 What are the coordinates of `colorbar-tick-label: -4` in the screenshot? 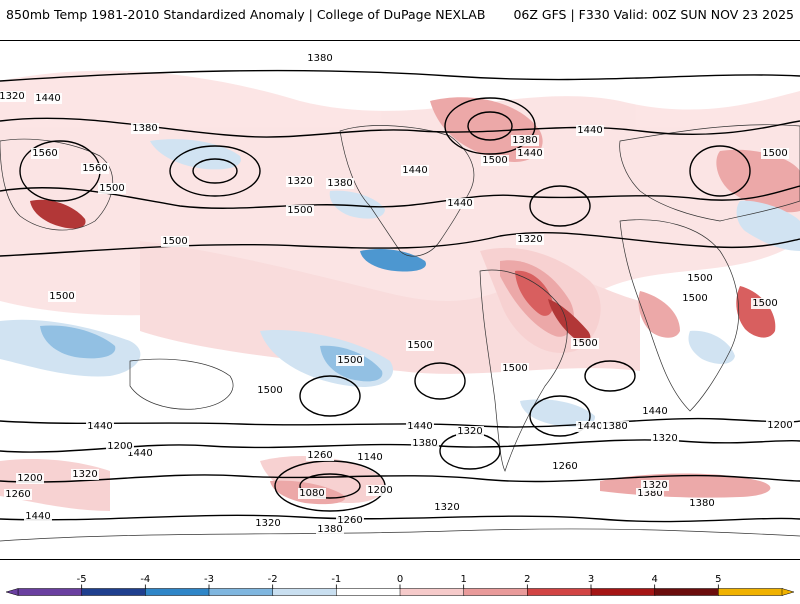 It's located at (145, 579).